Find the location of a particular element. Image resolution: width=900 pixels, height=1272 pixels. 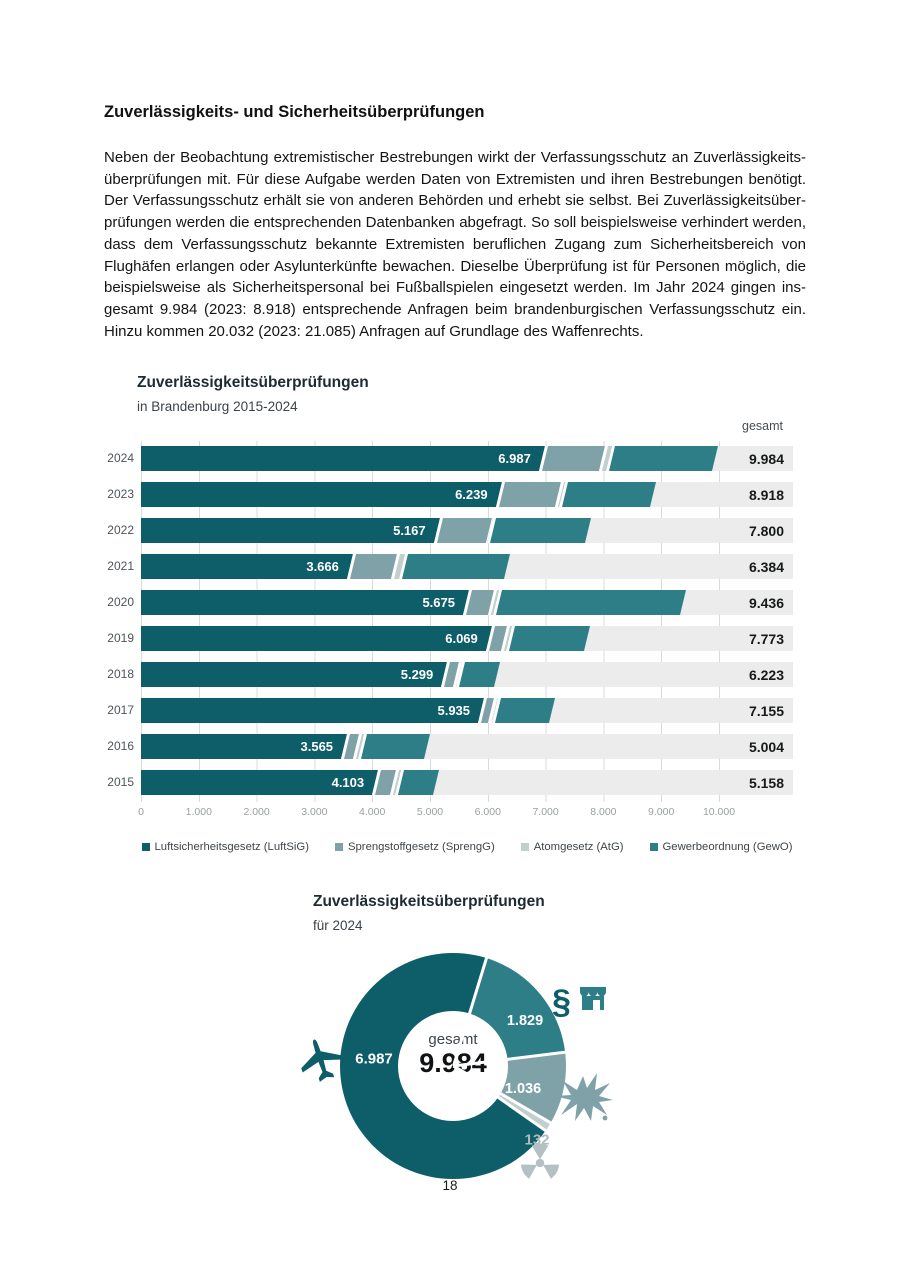

legend-item: Atomgesetz (AtG) is located at coordinates (572, 847).